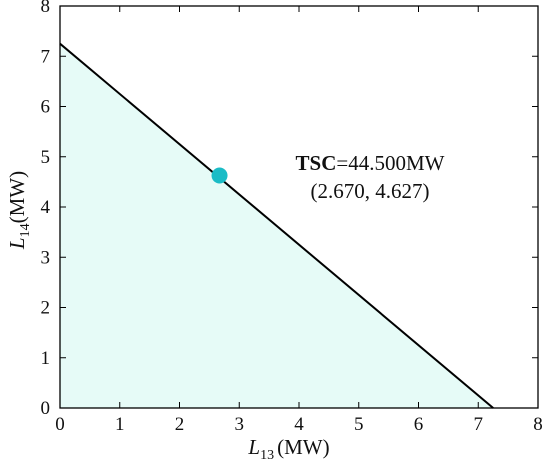 This screenshot has height=464, width=550. Describe the element at coordinates (120, 424) in the screenshot. I see `x-tick-label: 1` at that location.